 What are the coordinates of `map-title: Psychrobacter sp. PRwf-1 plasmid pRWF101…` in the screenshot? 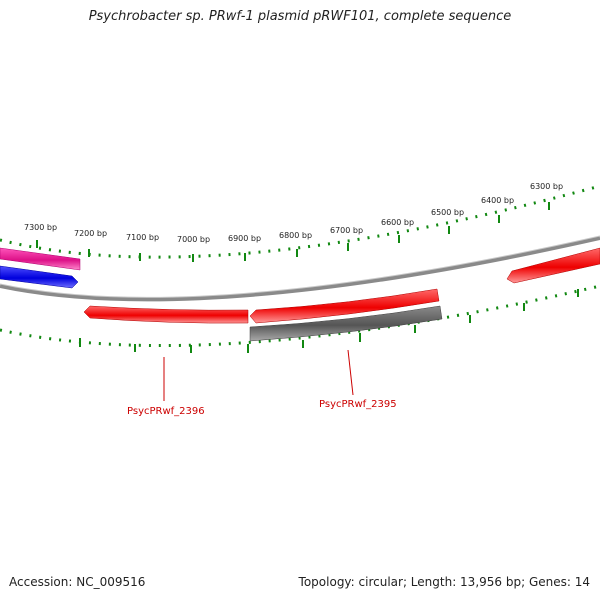 It's located at (300, 16).